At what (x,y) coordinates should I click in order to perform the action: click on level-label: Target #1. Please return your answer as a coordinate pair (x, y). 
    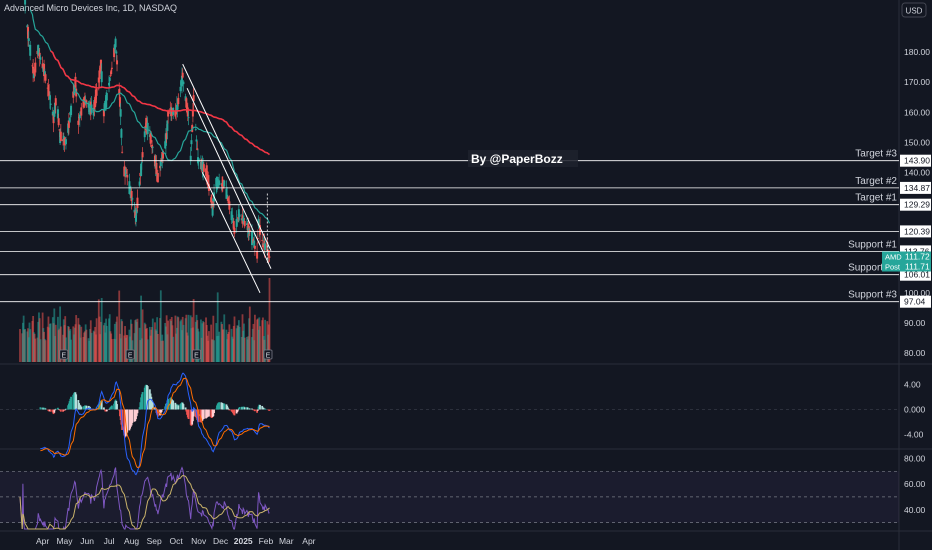
    Looking at the image, I should click on (876, 198).